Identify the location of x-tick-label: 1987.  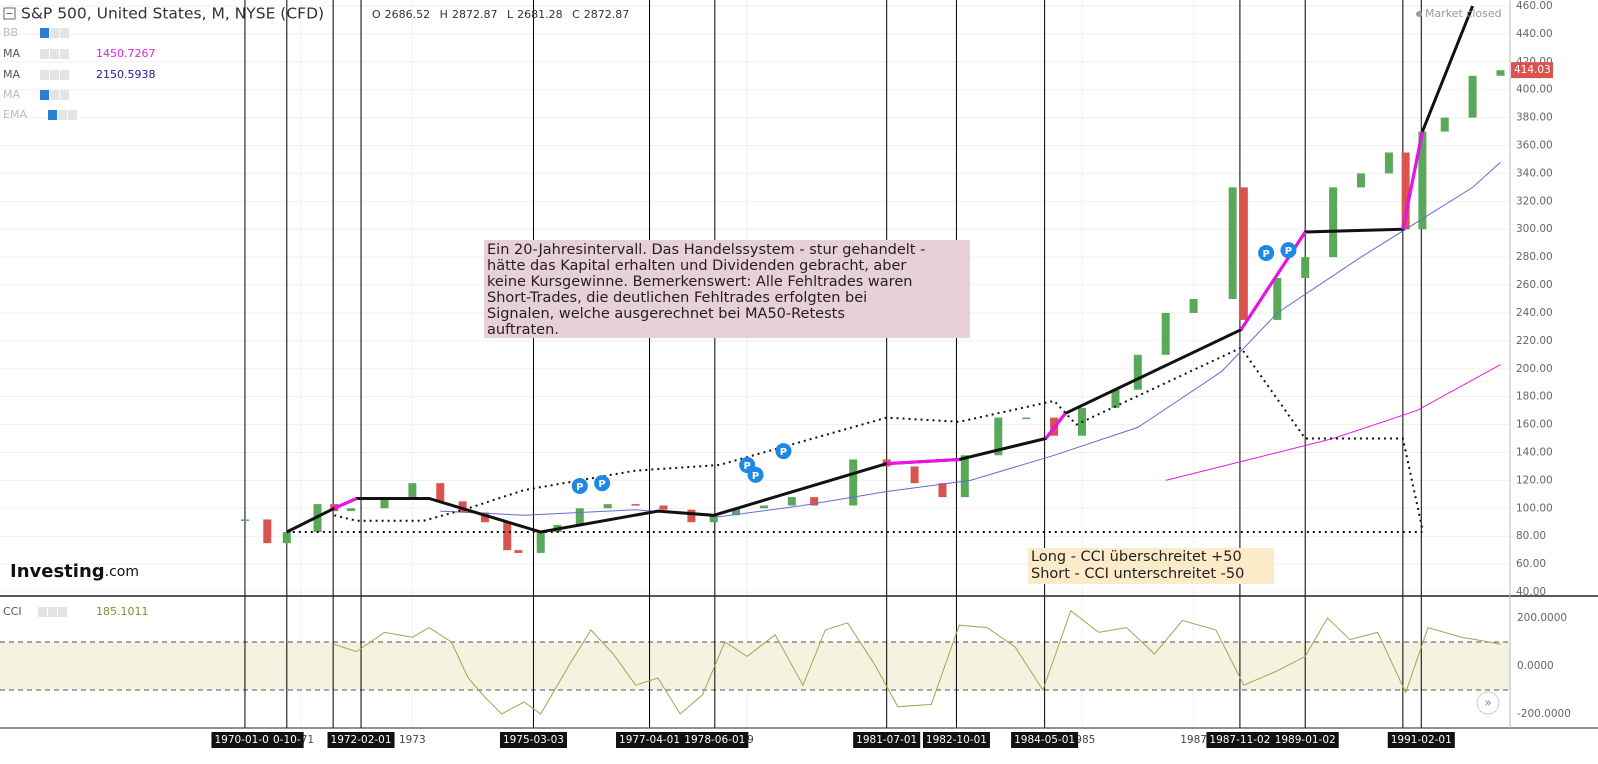
(1193, 740).